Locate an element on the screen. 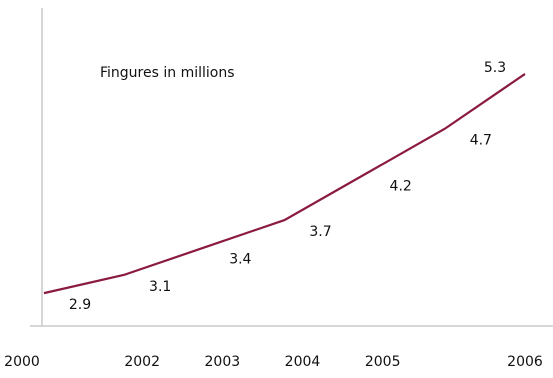 Image resolution: width=553 pixels, height=378 pixels. data-label: 4.7 is located at coordinates (481, 141).